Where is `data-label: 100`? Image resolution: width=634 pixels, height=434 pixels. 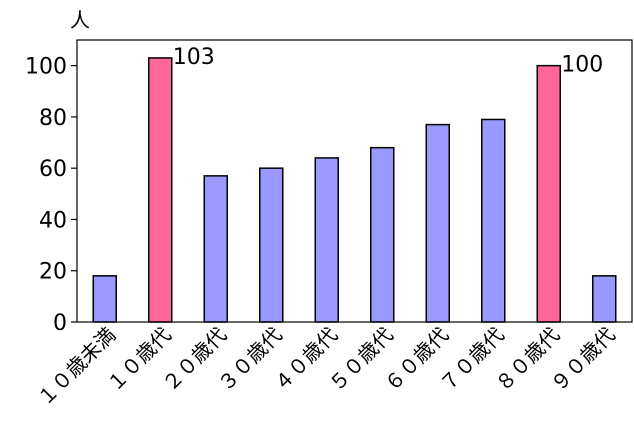 data-label: 100 is located at coordinates (582, 65).